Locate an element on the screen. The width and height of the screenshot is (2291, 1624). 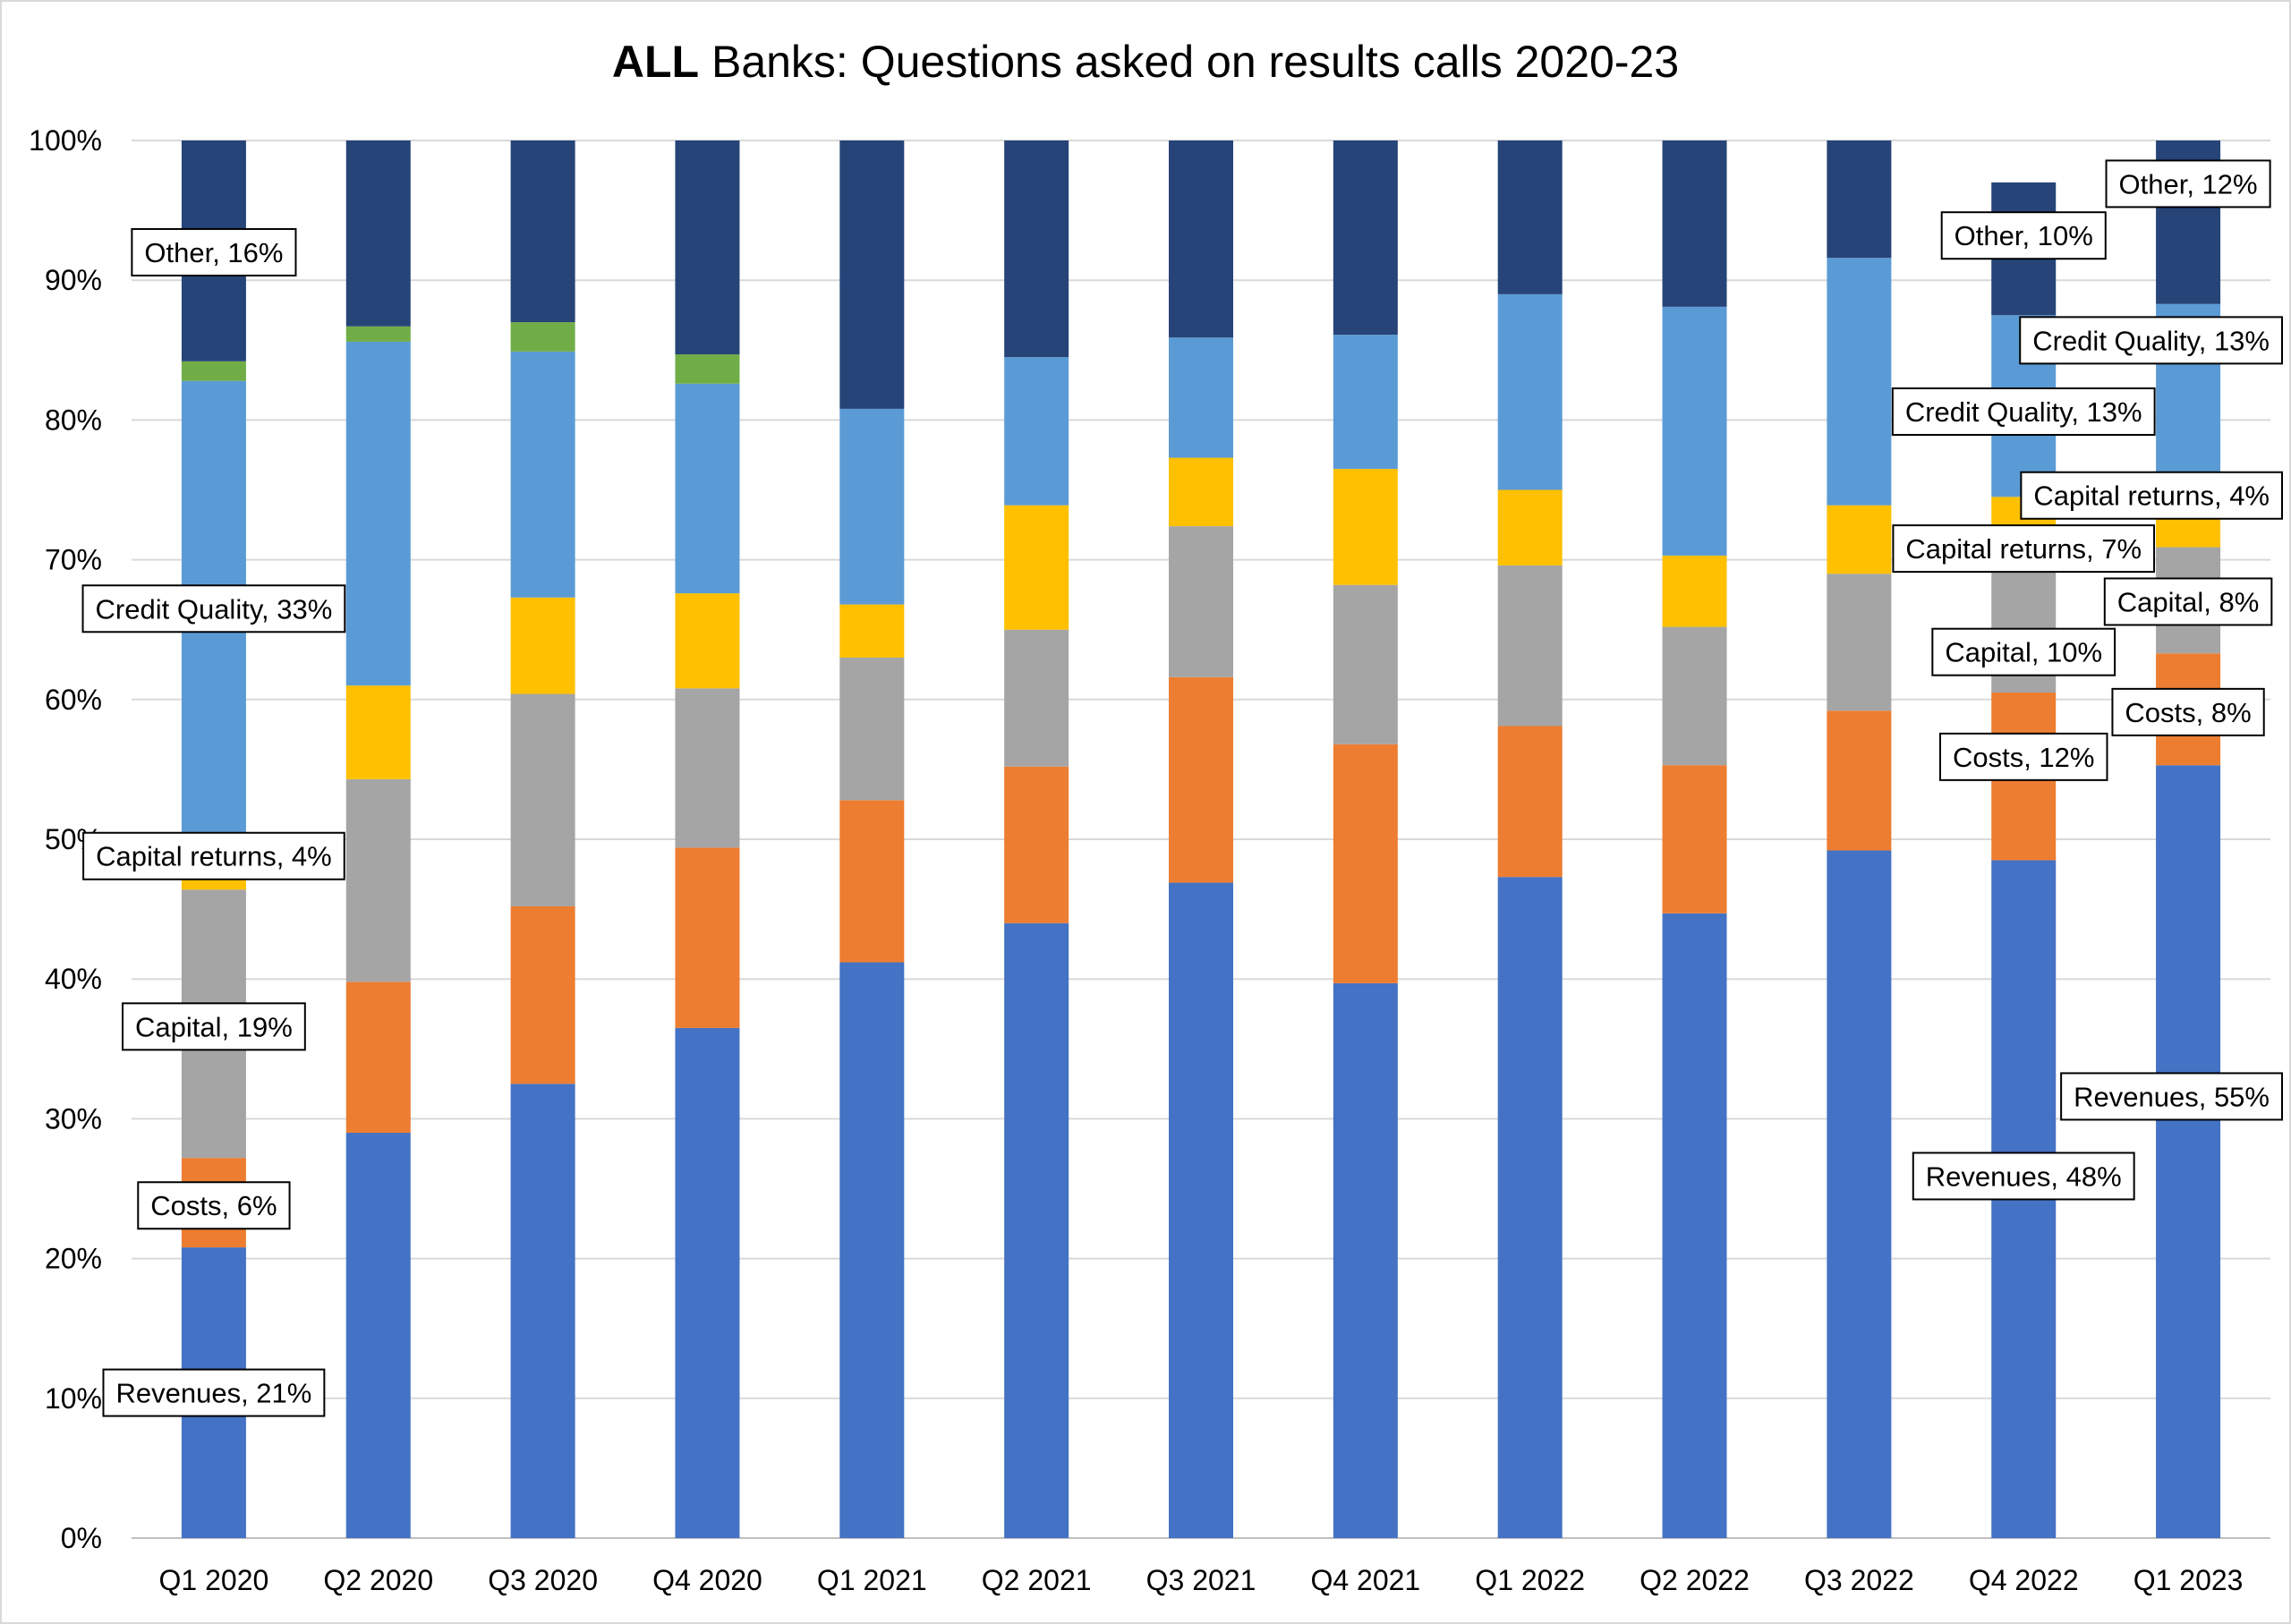
data-callout: Revenues, 55% is located at coordinates (2171, 1096).